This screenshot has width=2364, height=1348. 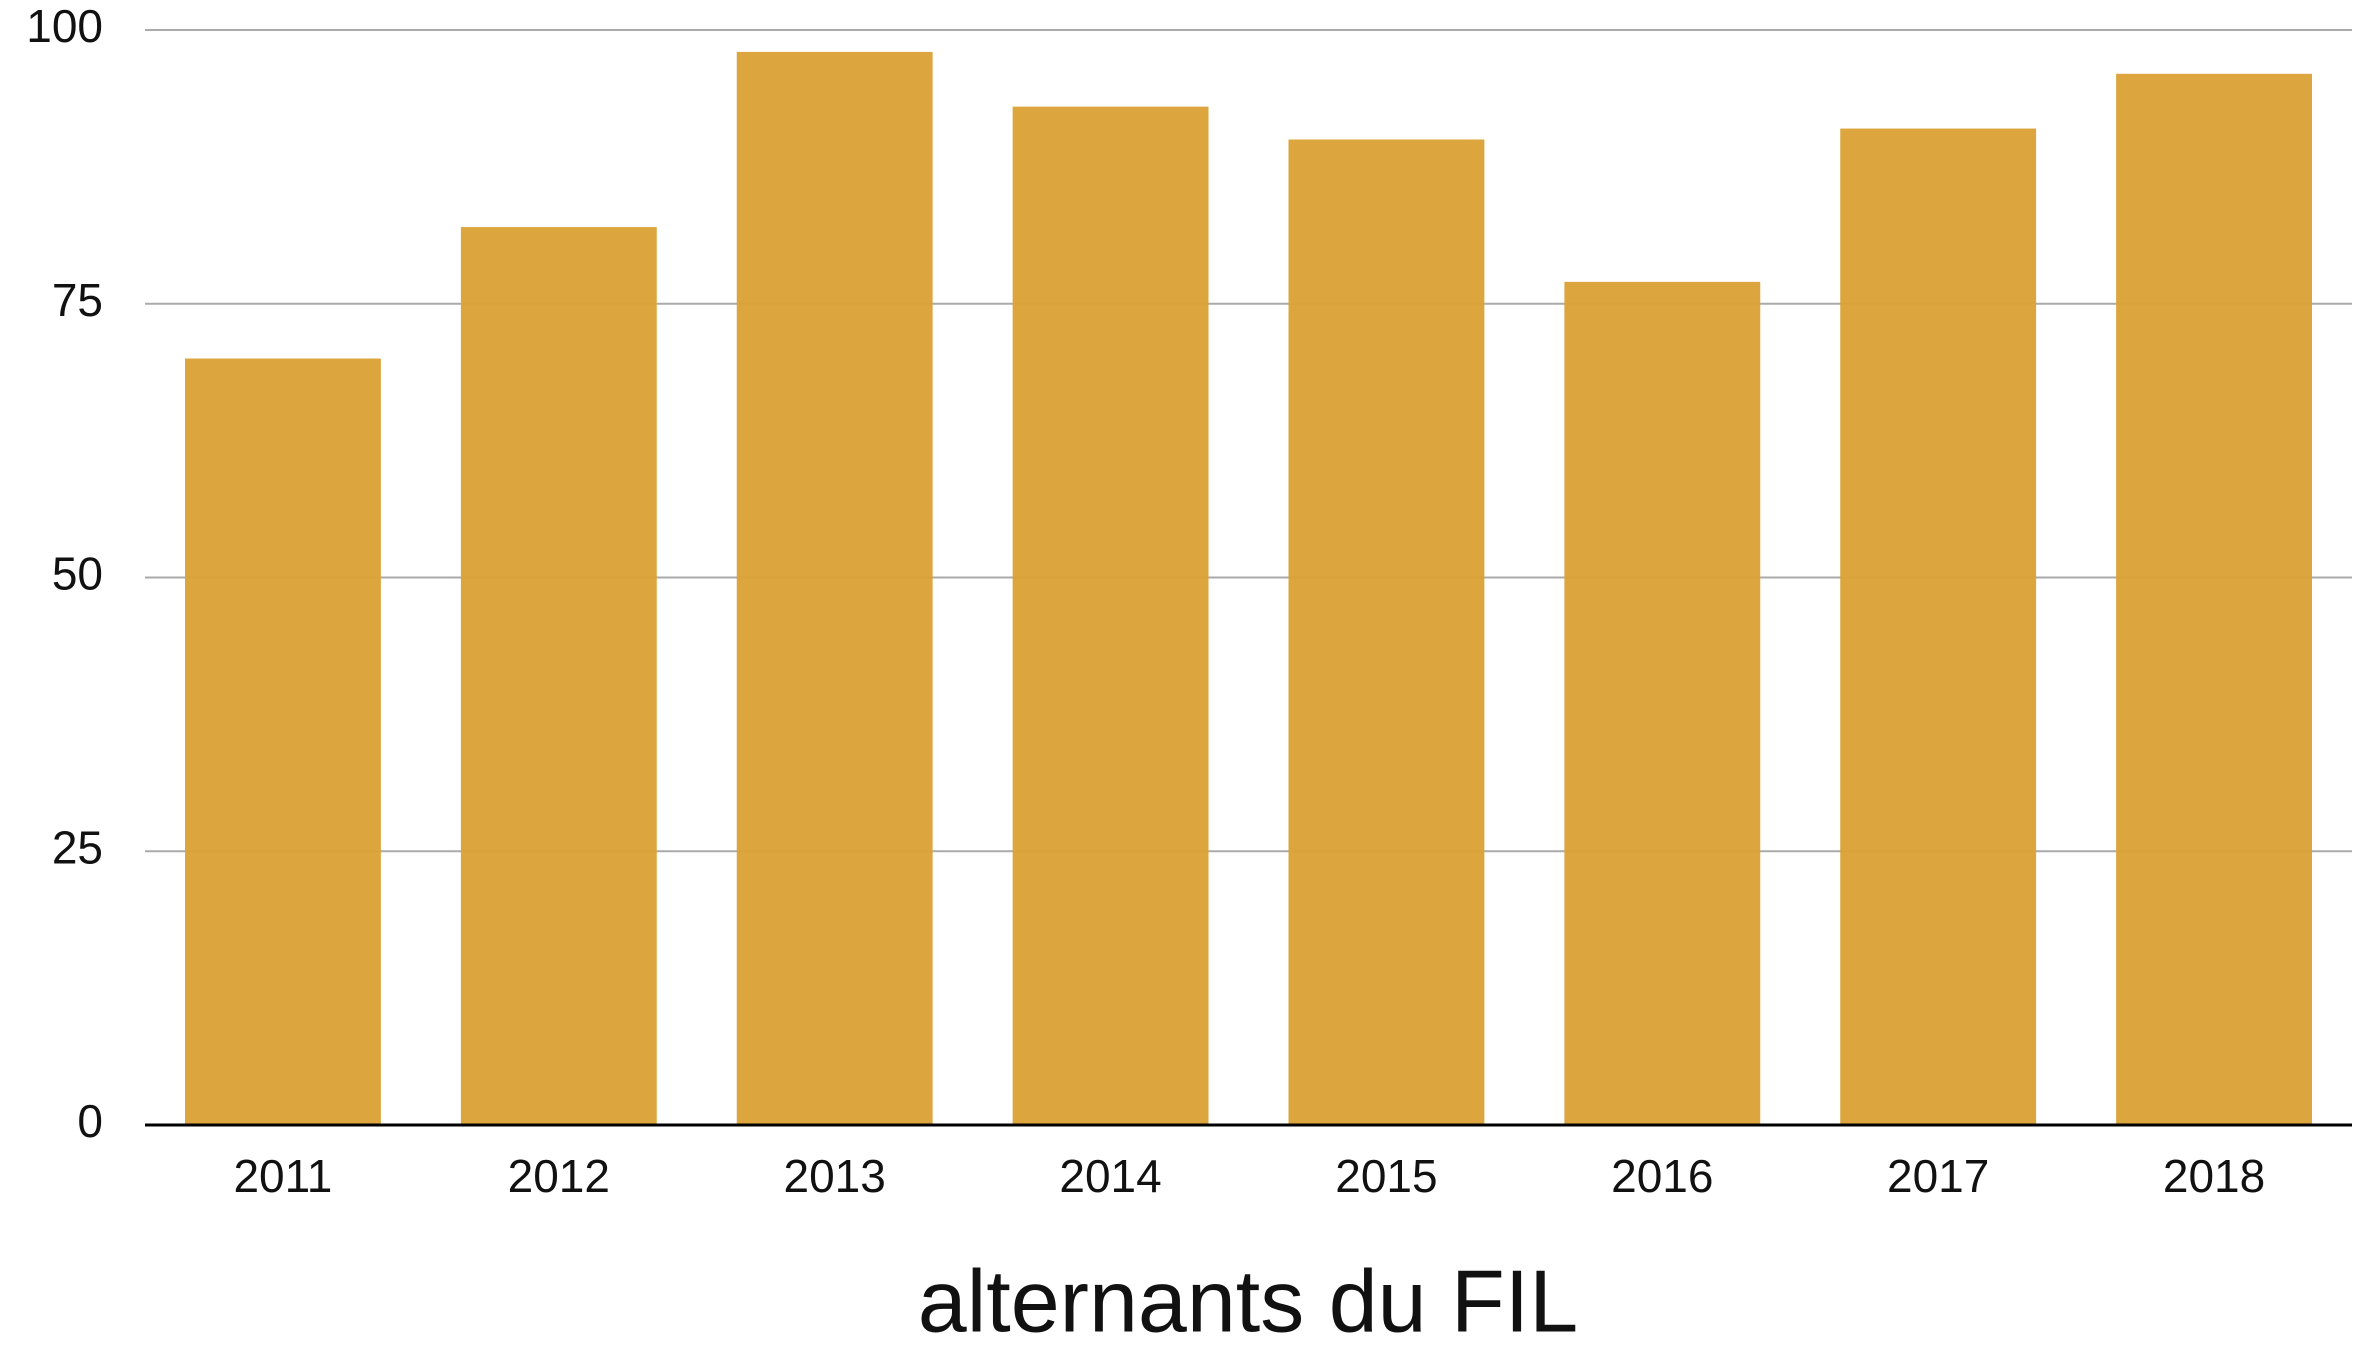 What do you see at coordinates (1110, 1176) in the screenshot?
I see `x-tick-label: 2014` at bounding box center [1110, 1176].